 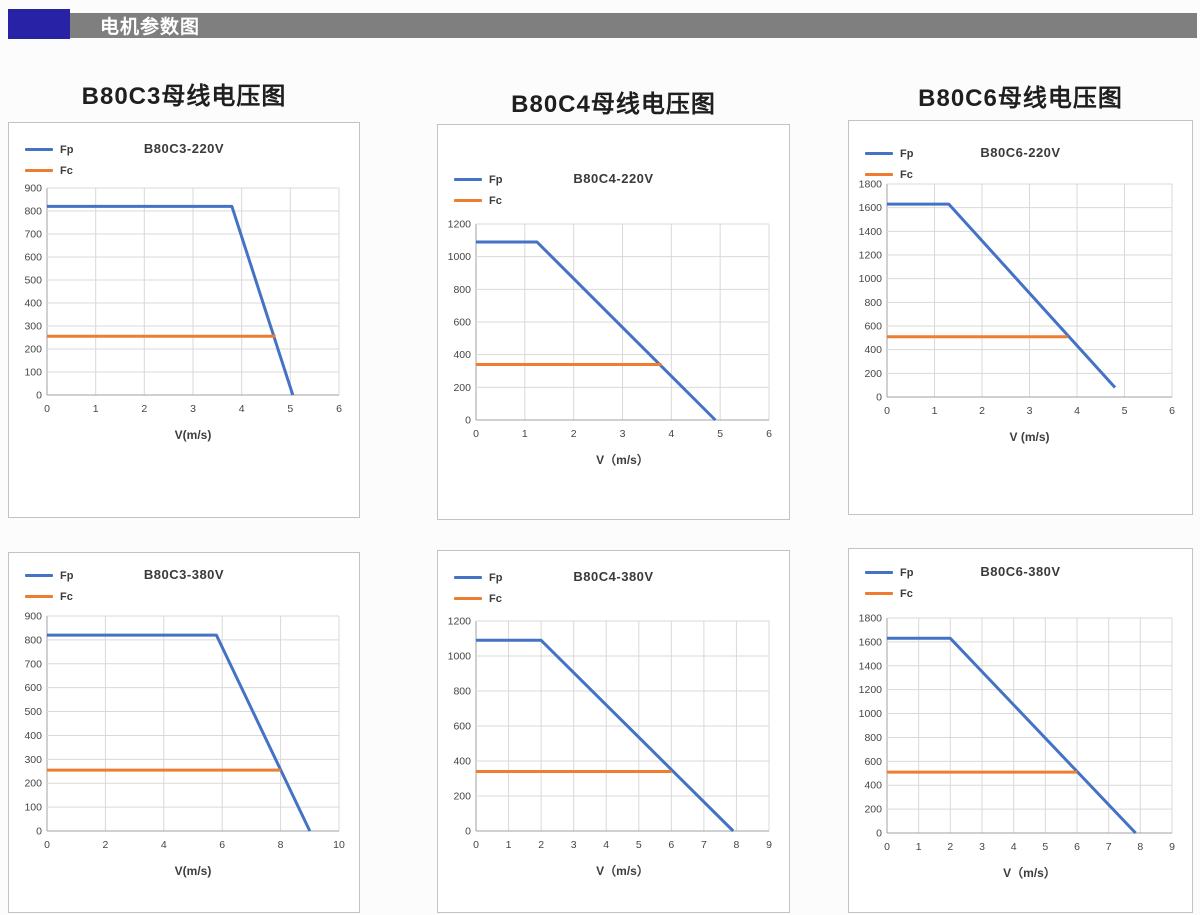 I want to click on svg-text: 300, so click(x=33, y=327).